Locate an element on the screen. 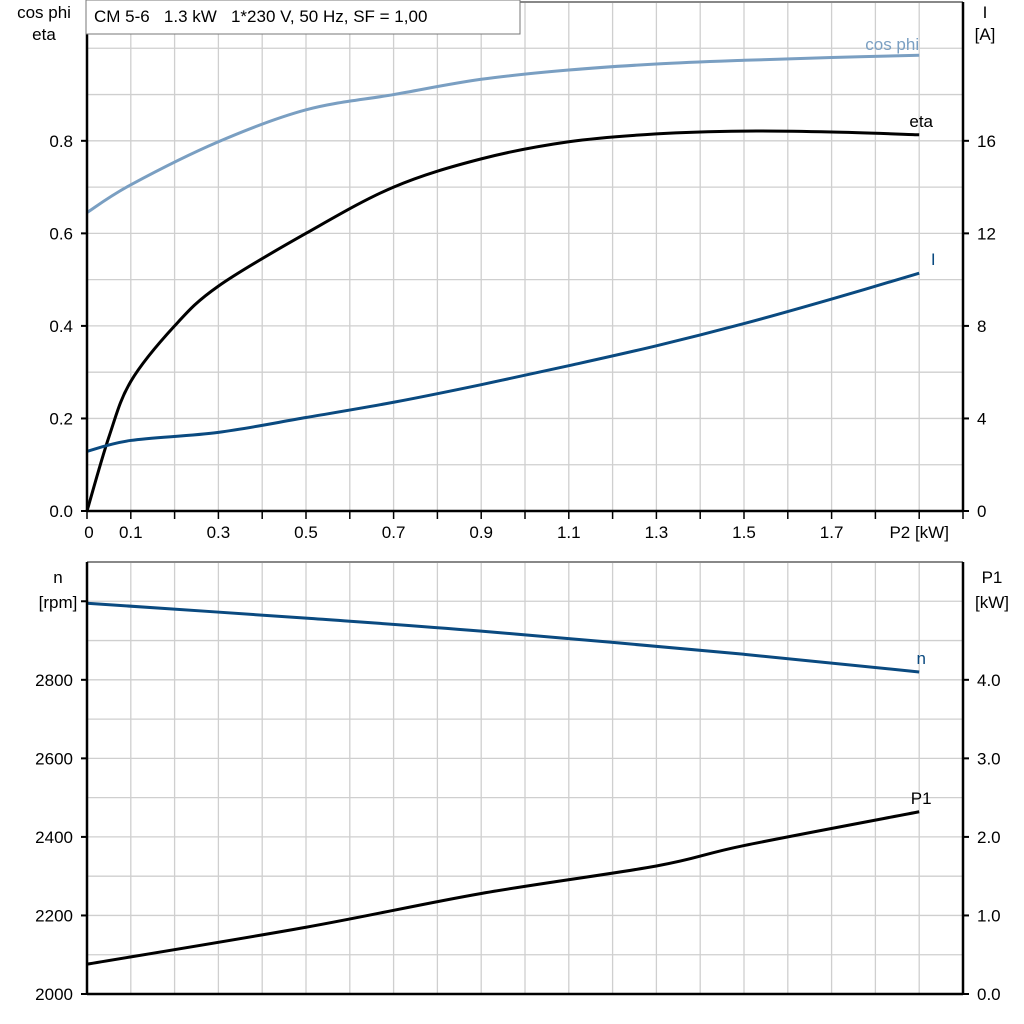 The image size is (1024, 1024). x-tick-label: 0.1 is located at coordinates (131, 532).